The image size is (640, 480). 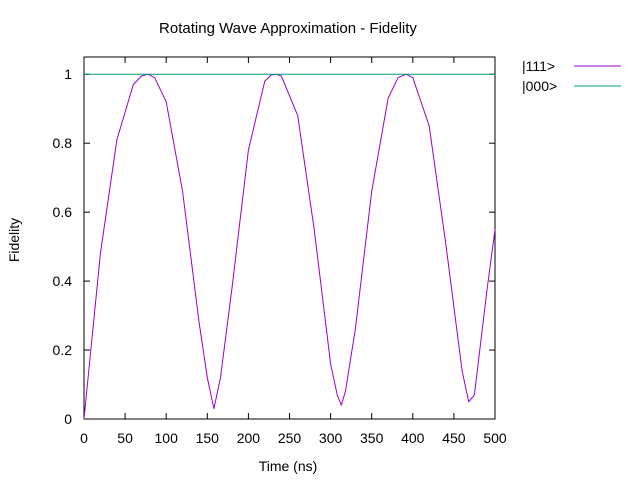 I want to click on x-axis-label: Time (ns), so click(x=288, y=466).